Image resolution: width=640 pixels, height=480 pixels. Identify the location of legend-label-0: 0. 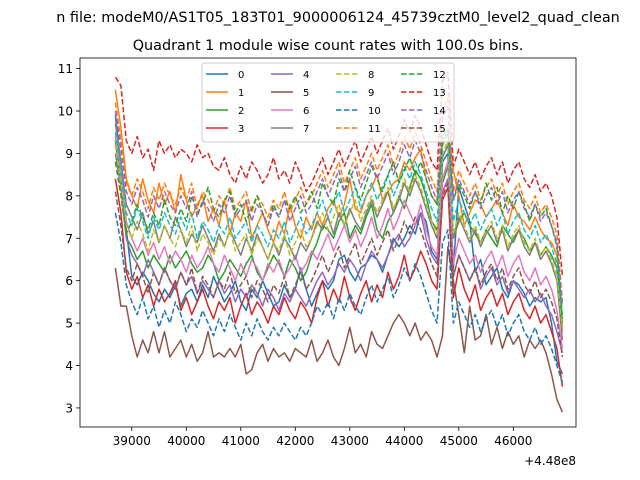
(241, 75).